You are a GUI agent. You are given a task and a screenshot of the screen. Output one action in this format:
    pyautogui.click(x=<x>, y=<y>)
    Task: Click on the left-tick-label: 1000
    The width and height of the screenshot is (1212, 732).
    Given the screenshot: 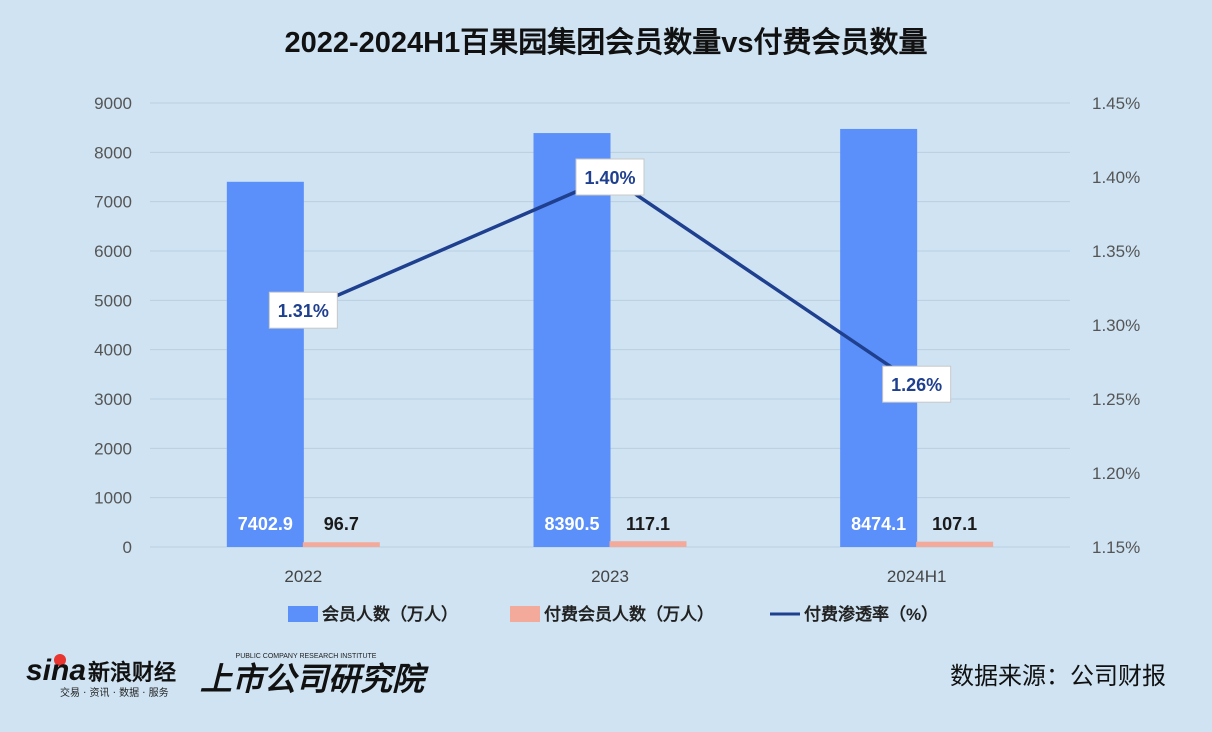 What is the action you would take?
    pyautogui.click(x=113, y=498)
    